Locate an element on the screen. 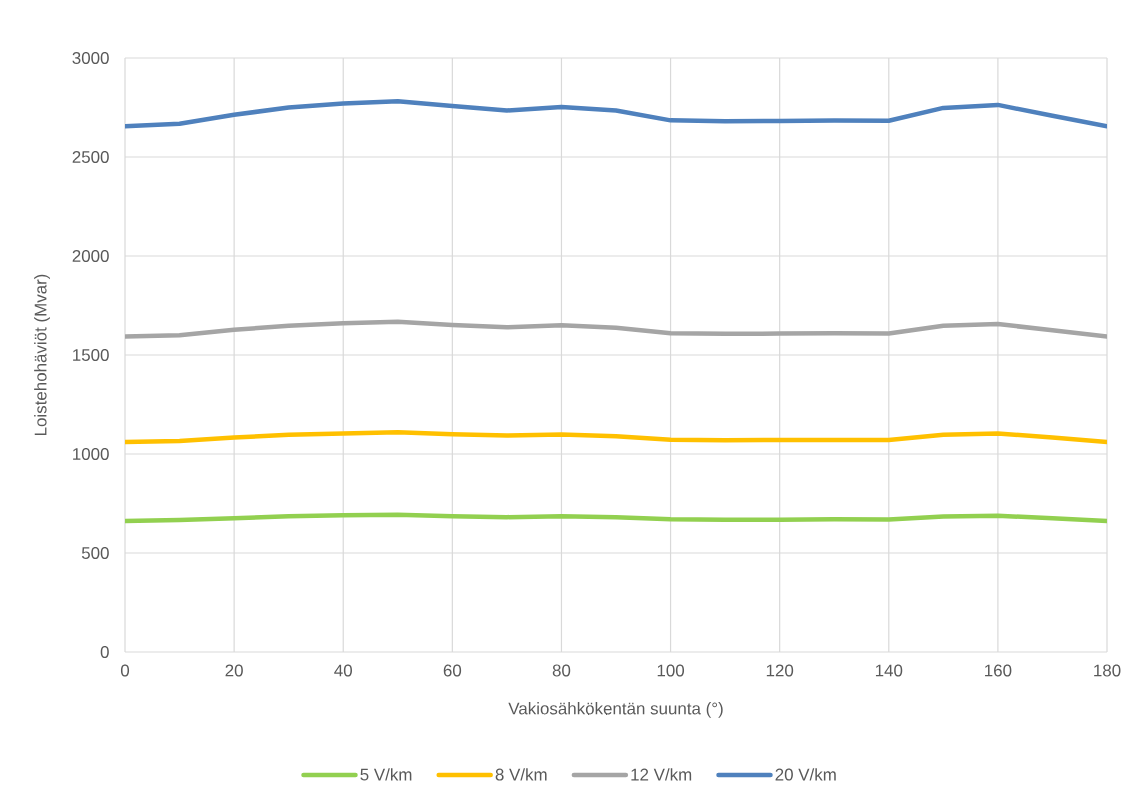 Image resolution: width=1141 pixels, height=805 pixels. y-tick-label: 2000 is located at coordinates (90, 255).